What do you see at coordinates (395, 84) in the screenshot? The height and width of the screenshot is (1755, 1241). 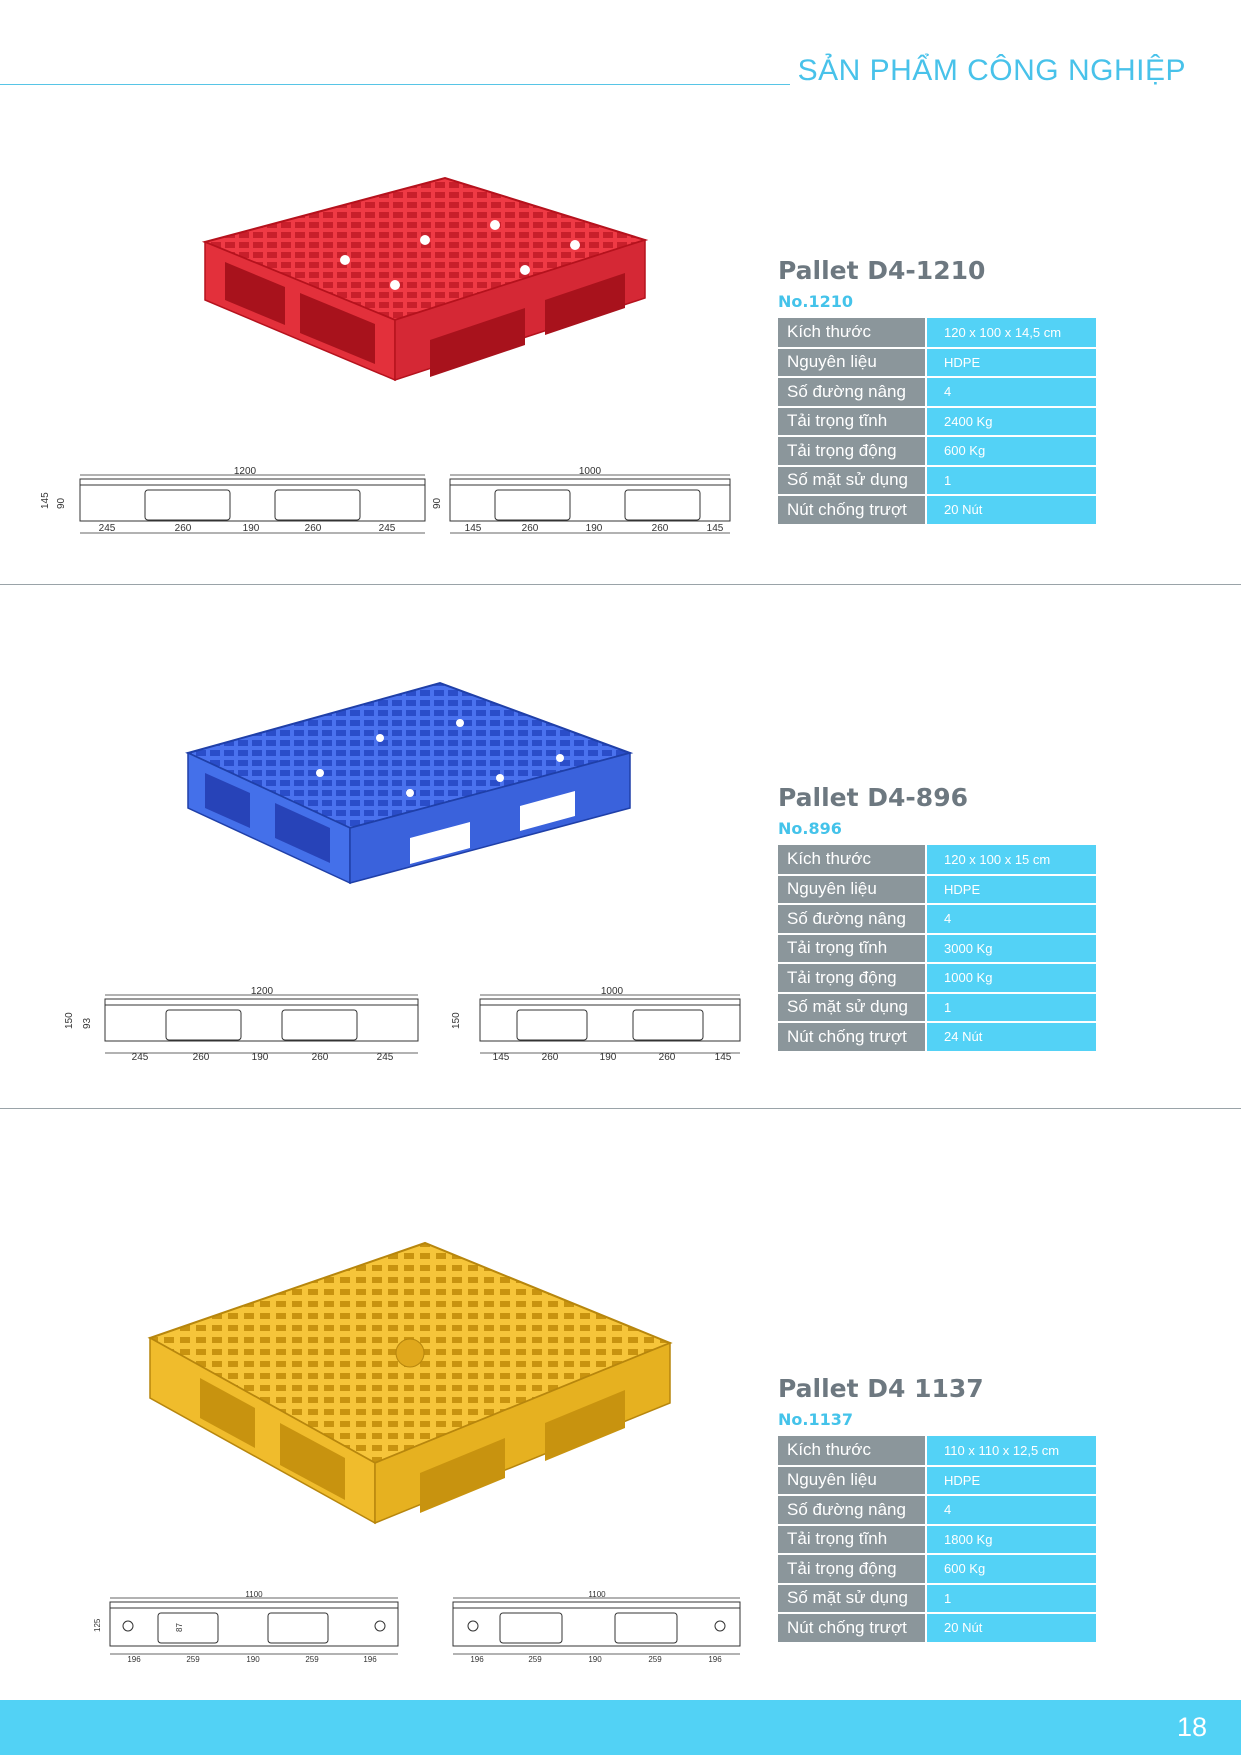 I see `header-rule` at bounding box center [395, 84].